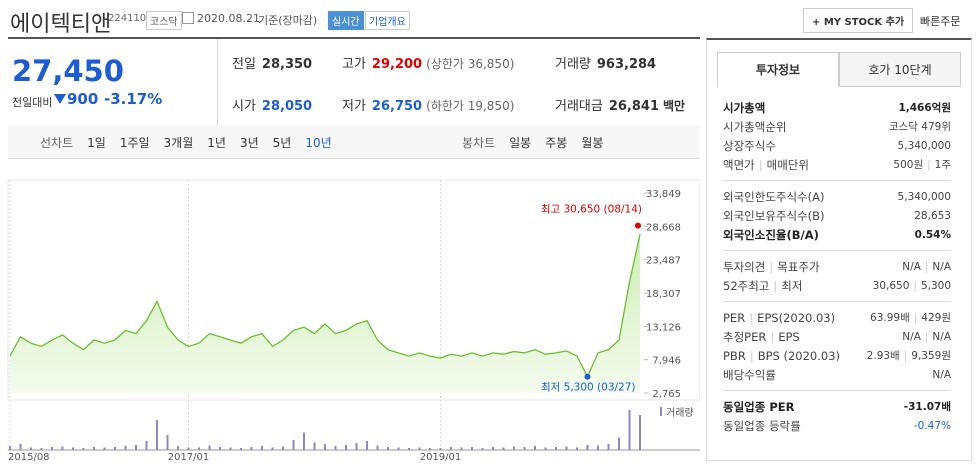  I want to click on row-label: 동일업종 등락률, so click(762, 426).